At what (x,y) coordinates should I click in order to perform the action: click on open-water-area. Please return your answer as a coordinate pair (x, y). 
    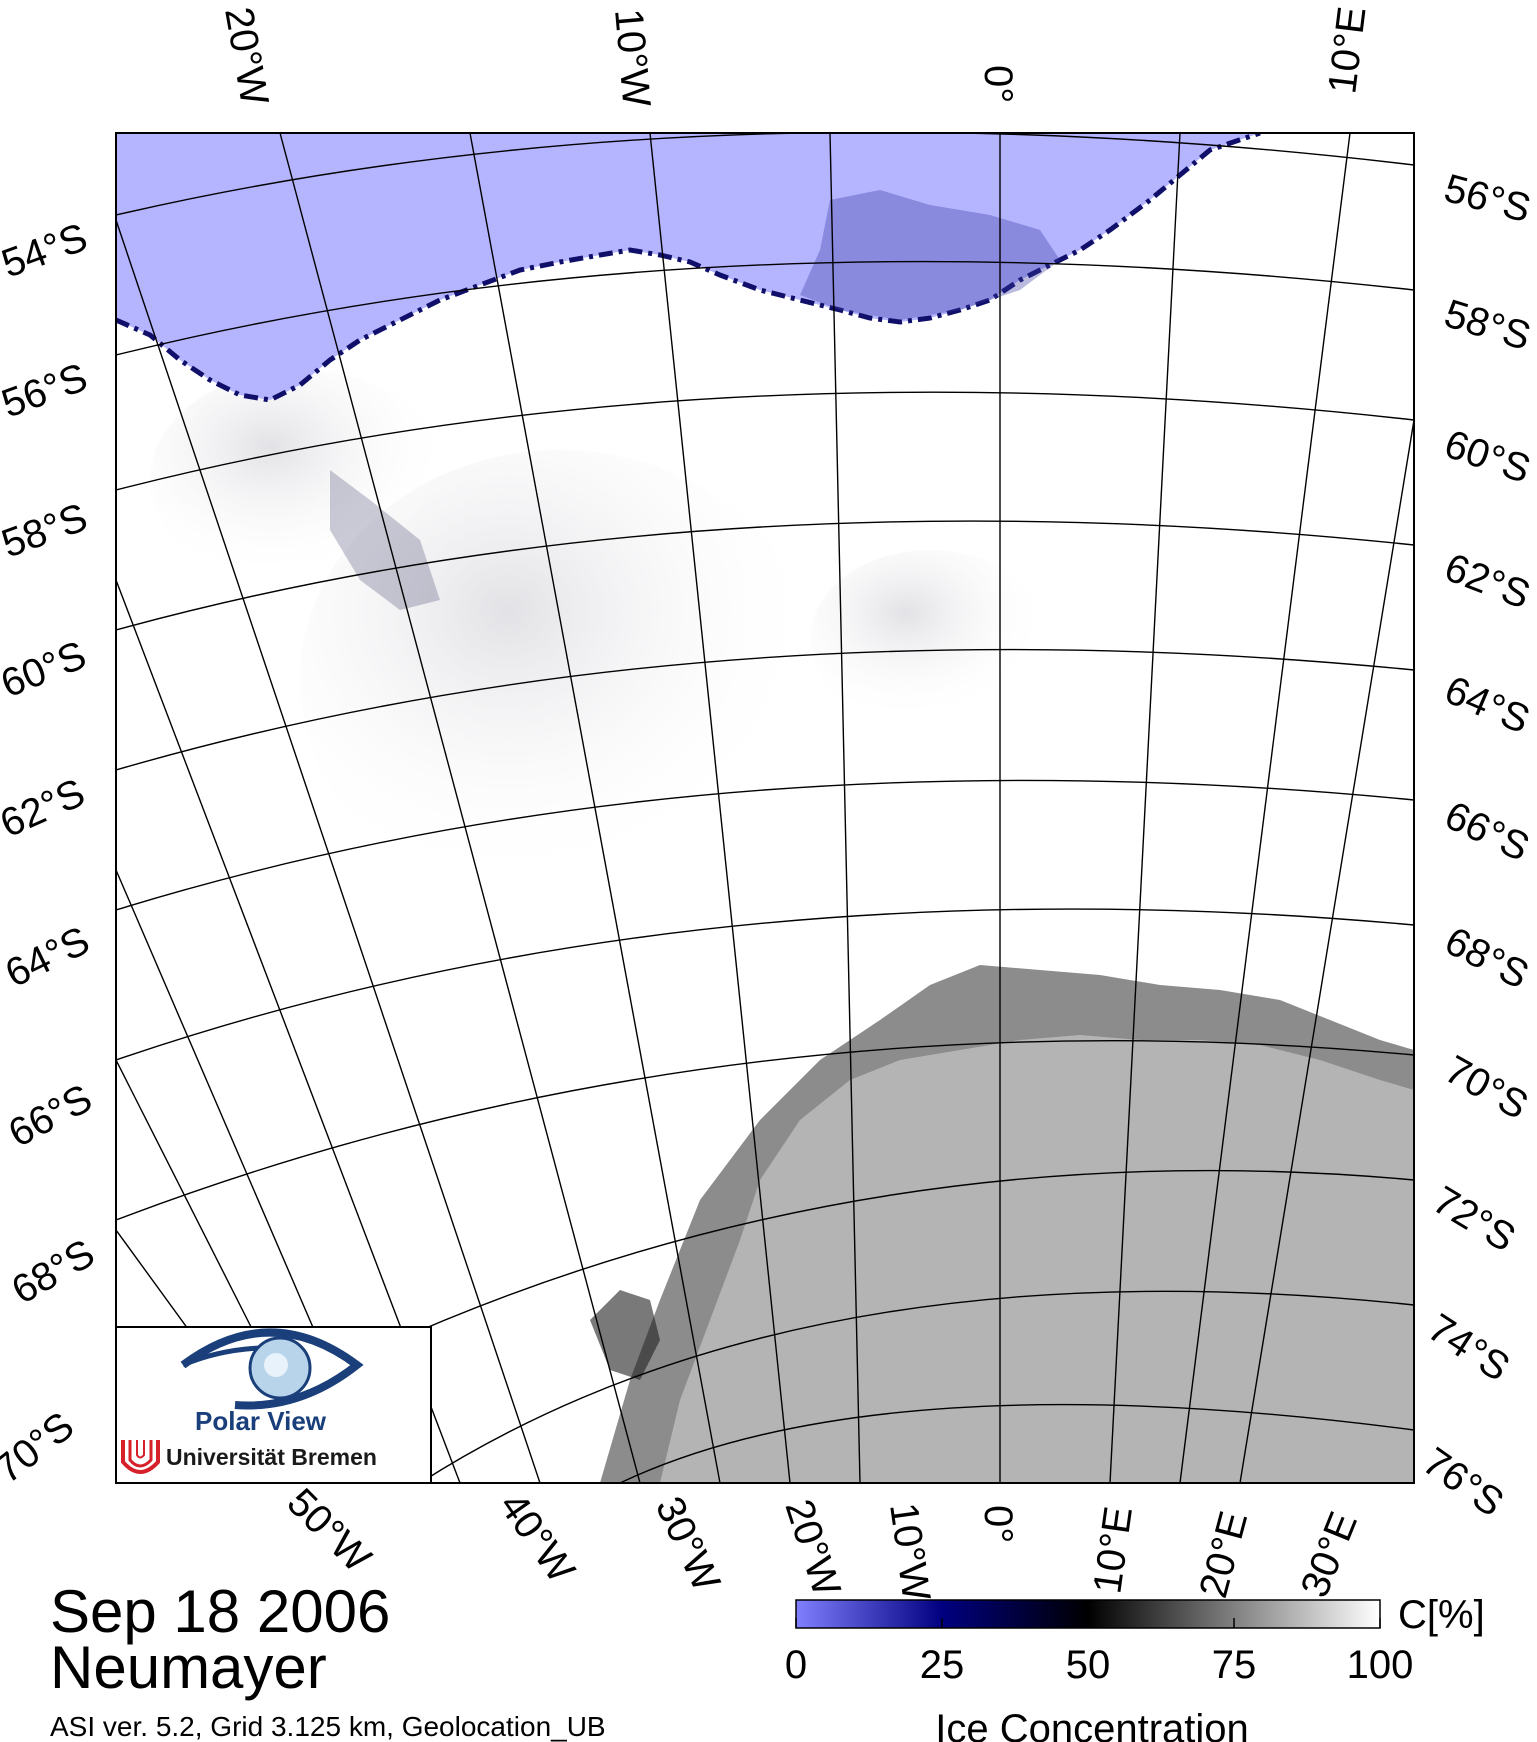
    Looking at the image, I should click on (765, 266).